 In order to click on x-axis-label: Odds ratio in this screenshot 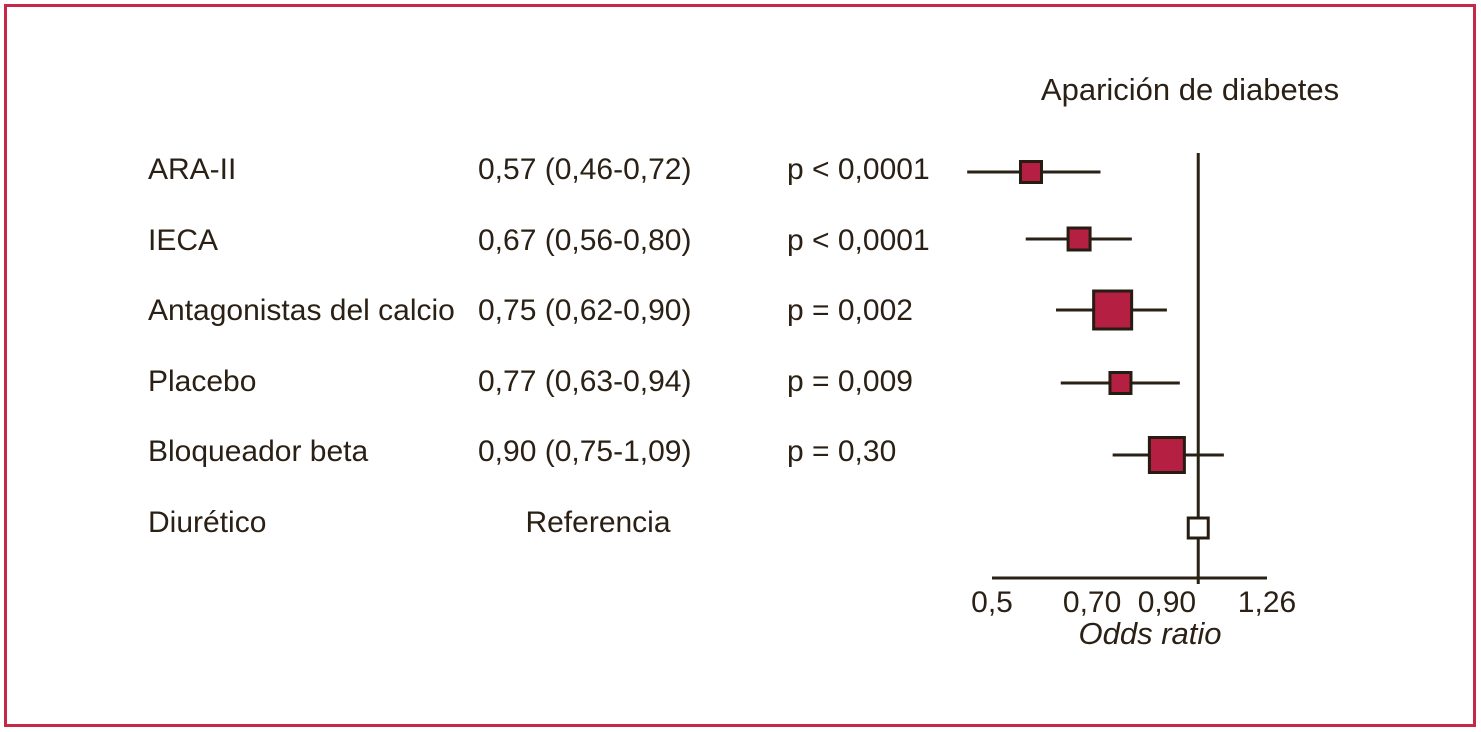, I will do `click(1150, 633)`.